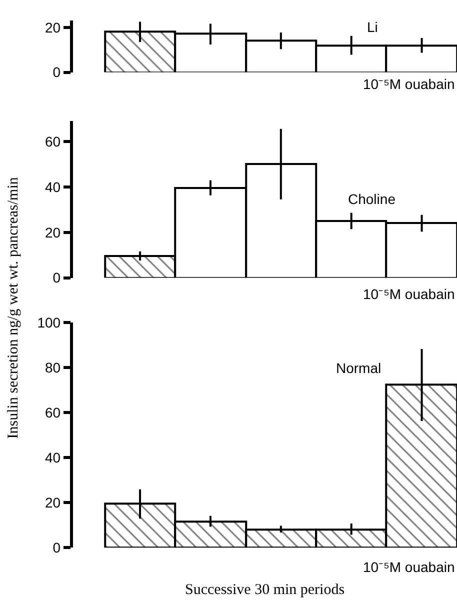 The height and width of the screenshot is (616, 457). Describe the element at coordinates (14, 307) in the screenshot. I see `y-axis-title: Insulin secretion ng/g wet wt. pancreas/min` at that location.